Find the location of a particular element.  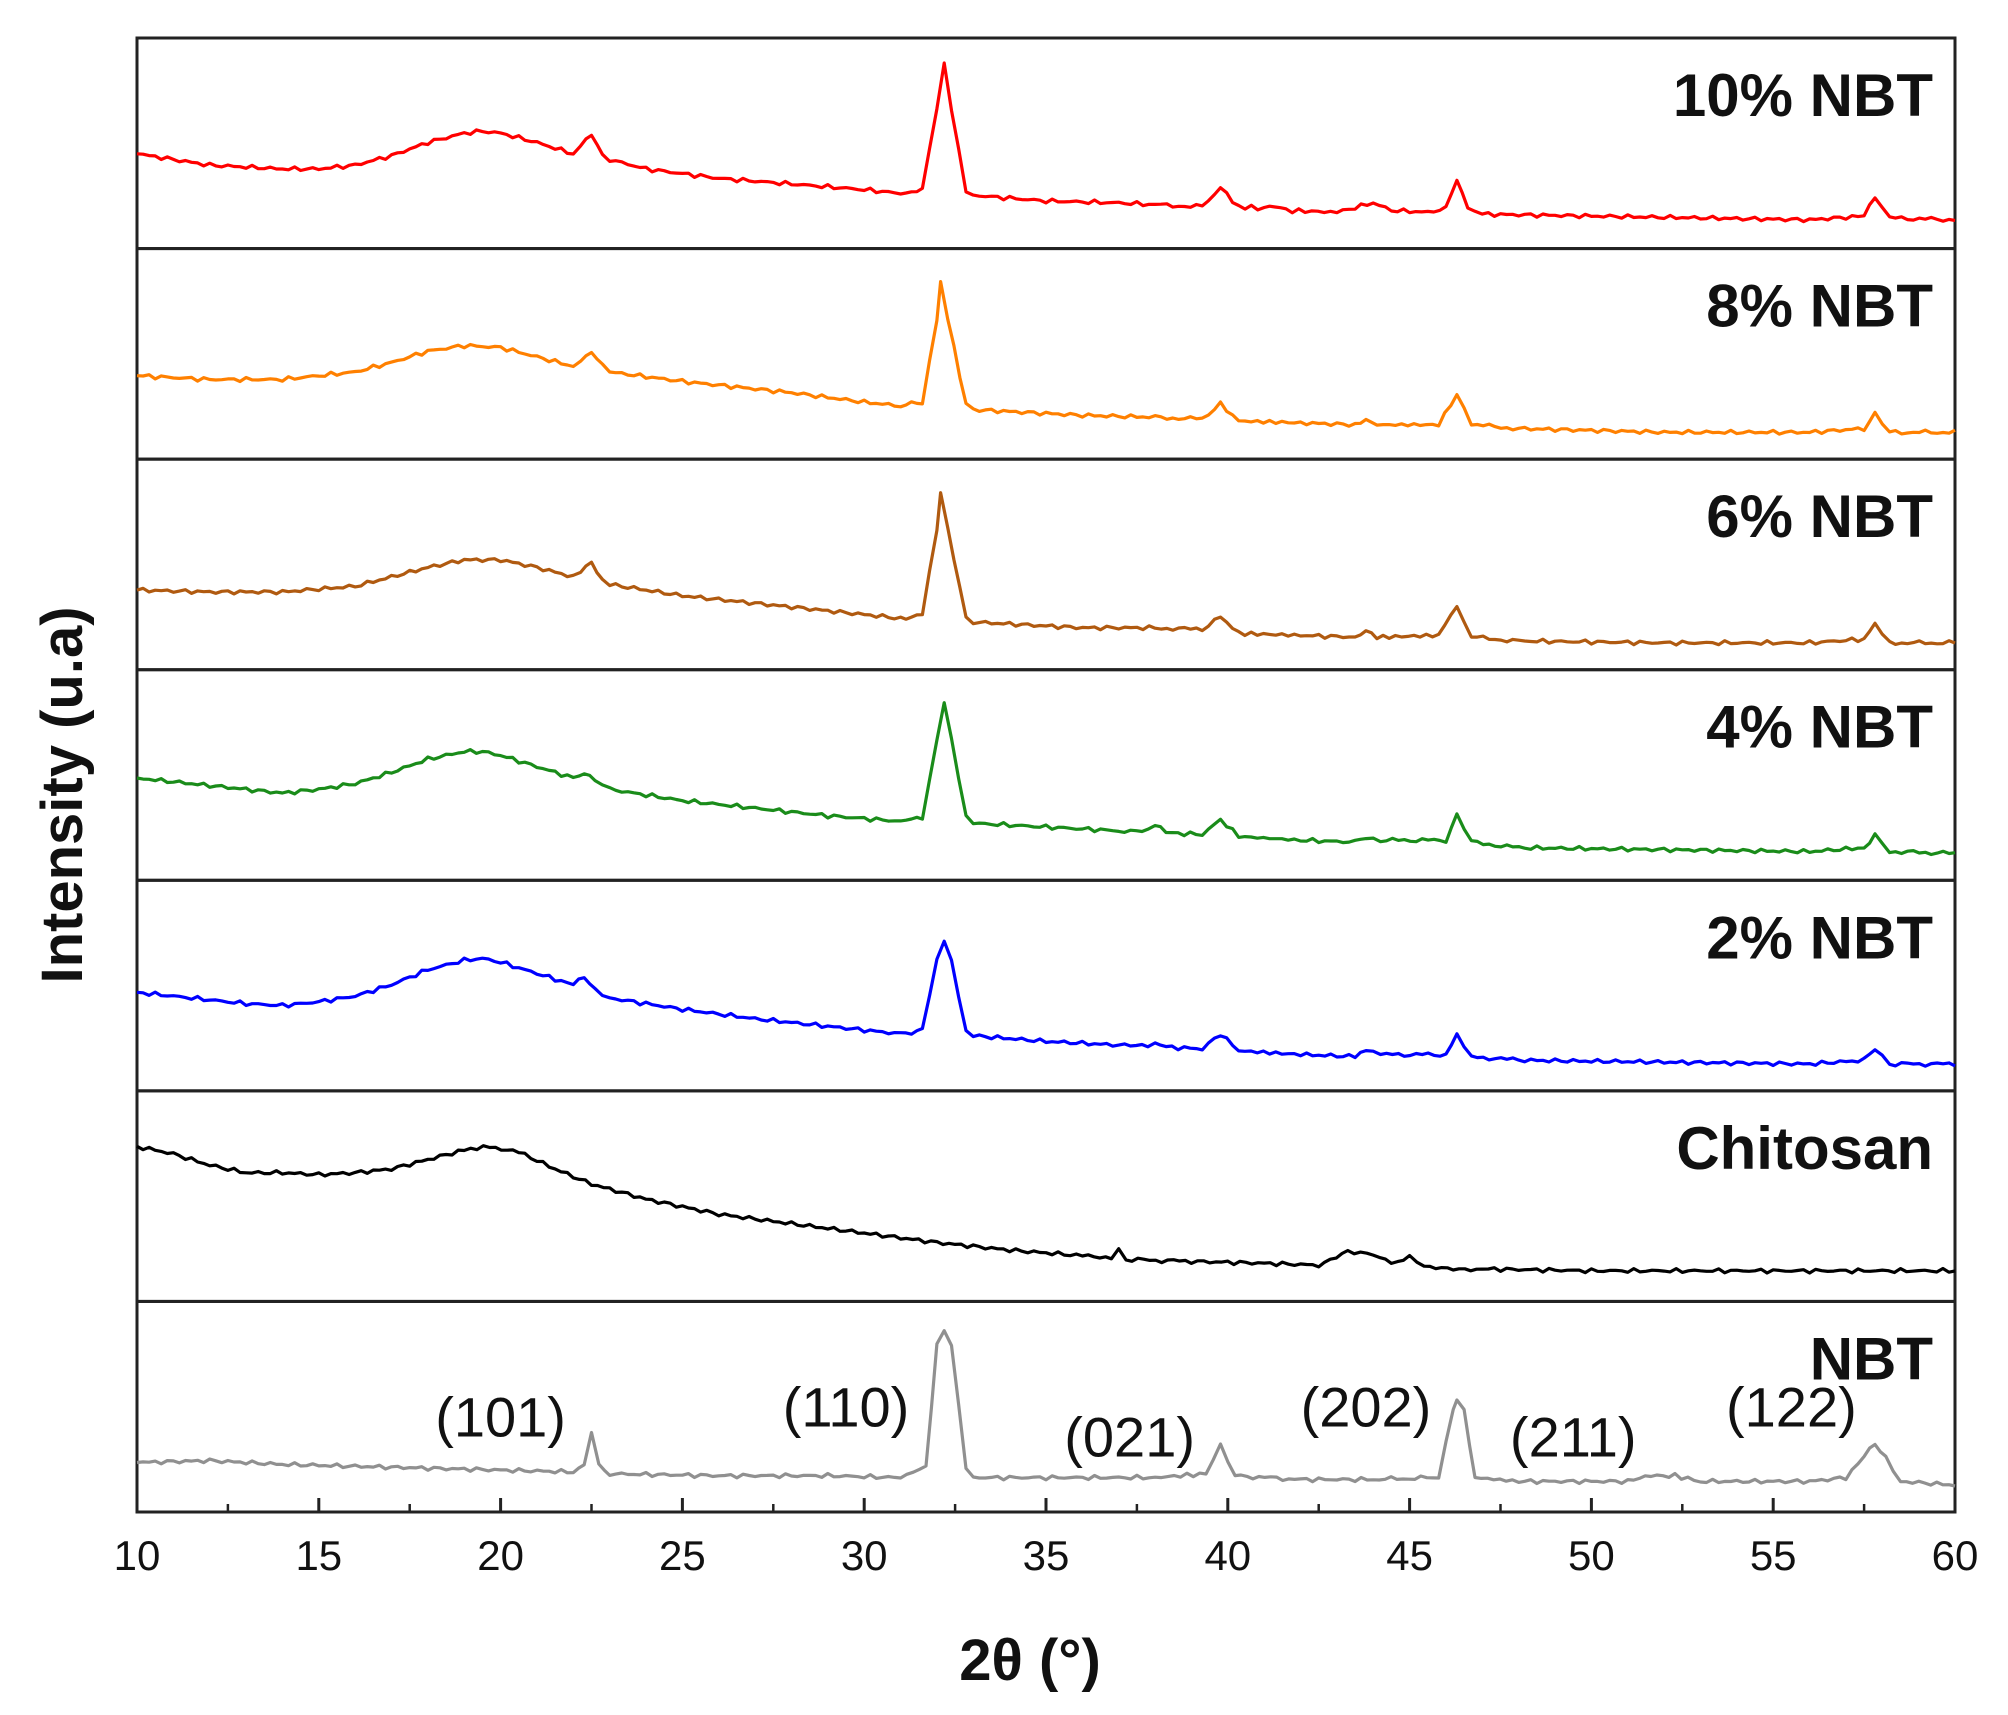

panel-label-8pct-nbt: 8% NBT is located at coordinates (1819, 306).